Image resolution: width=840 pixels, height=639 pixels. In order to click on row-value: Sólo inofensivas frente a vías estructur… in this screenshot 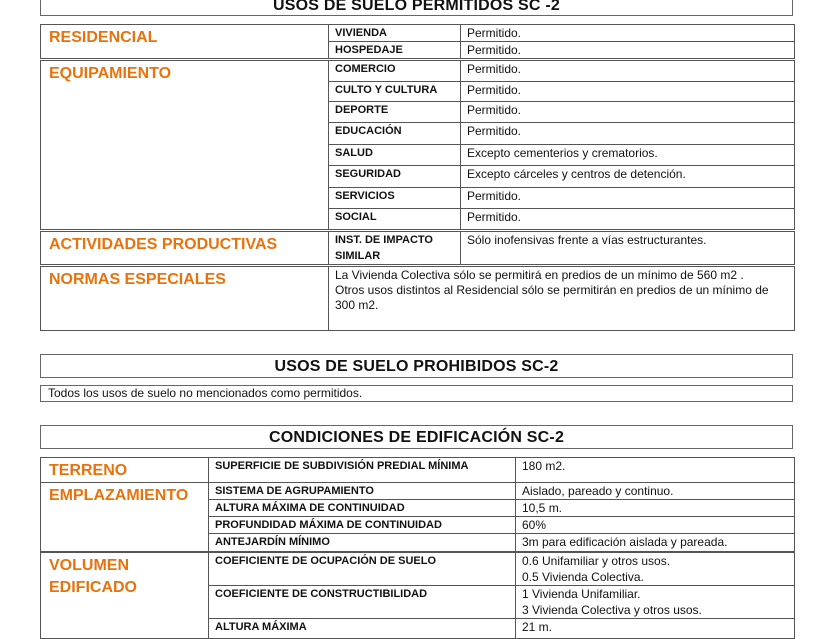, I will do `click(627, 248)`.